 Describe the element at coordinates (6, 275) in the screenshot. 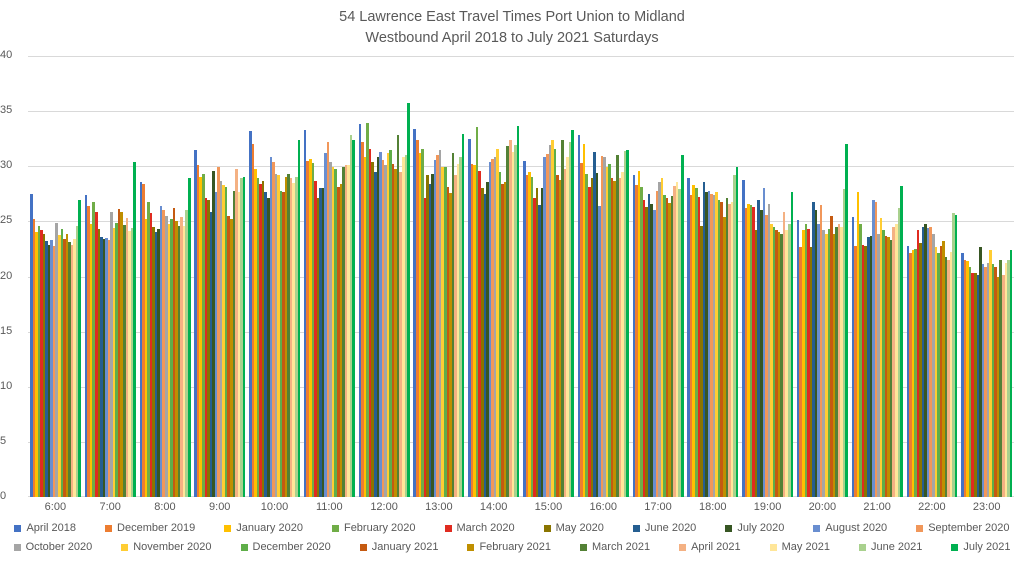

I see `y-tick-label: 20` at that location.